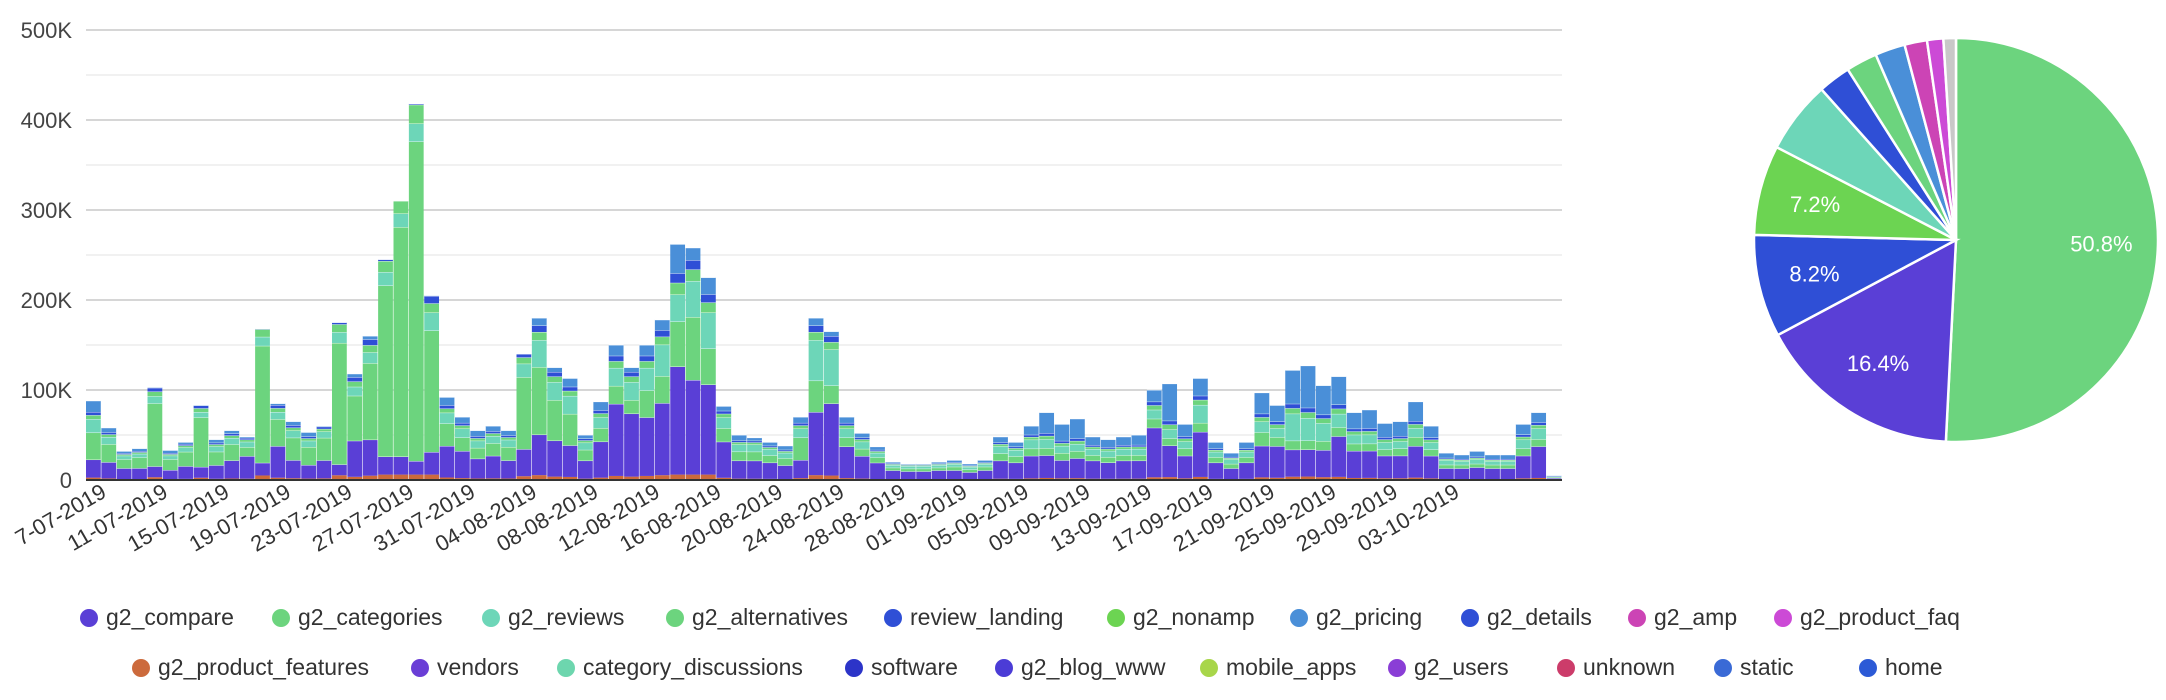  I want to click on pie-slice-g2_categories, so click(2052, 240).